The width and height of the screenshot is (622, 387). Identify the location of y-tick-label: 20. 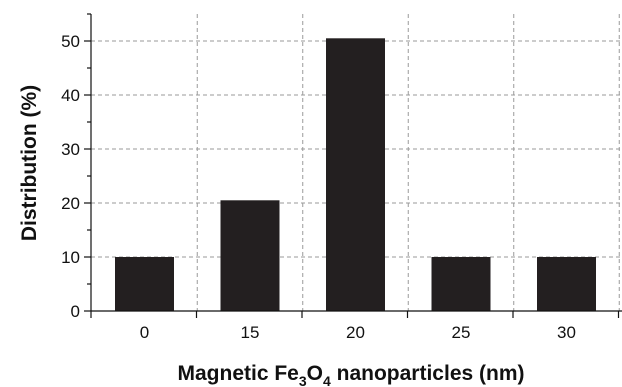
(70, 203).